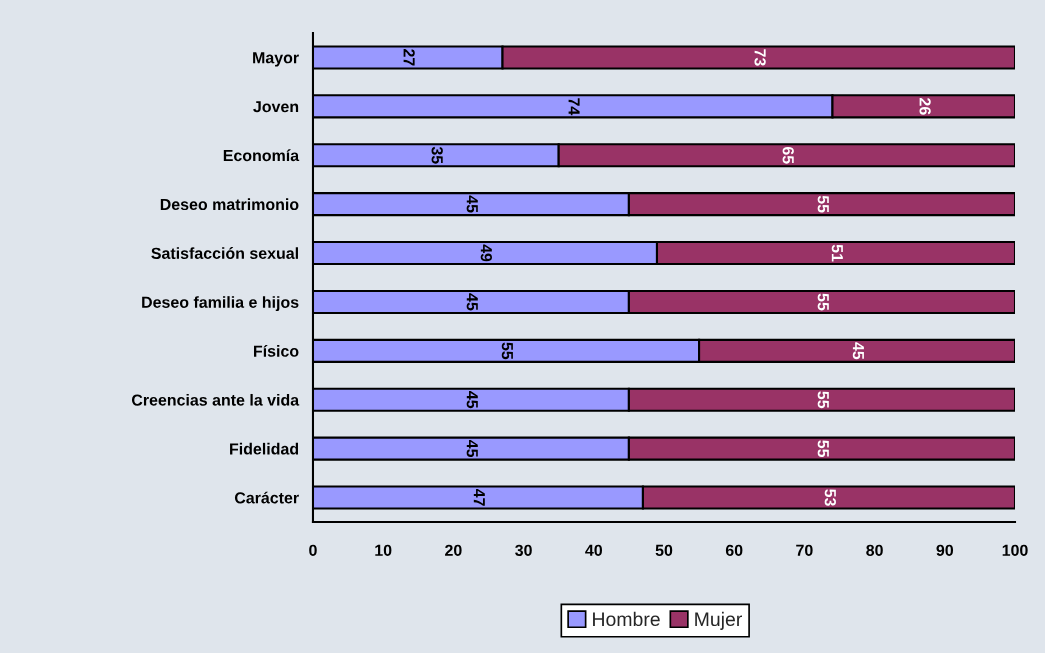  Describe the element at coordinates (453, 550) in the screenshot. I see `x-tick-label: 20` at that location.